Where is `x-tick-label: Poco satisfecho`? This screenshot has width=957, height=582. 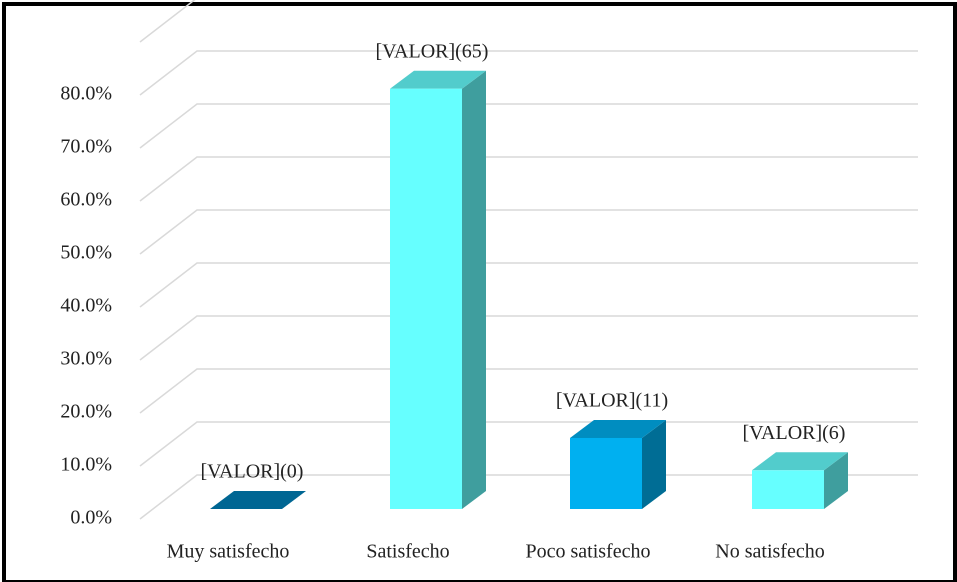
x-tick-label: Poco satisfecho is located at coordinates (588, 552).